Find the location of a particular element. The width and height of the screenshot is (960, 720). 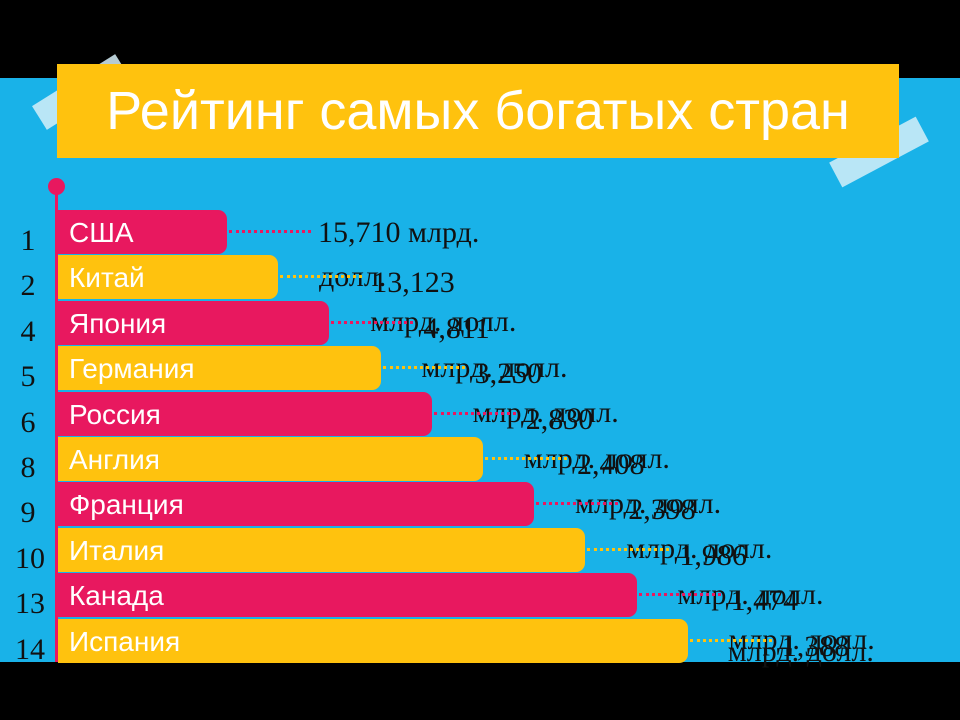

data-value-label: 2,398 is located at coordinates (662, 510).